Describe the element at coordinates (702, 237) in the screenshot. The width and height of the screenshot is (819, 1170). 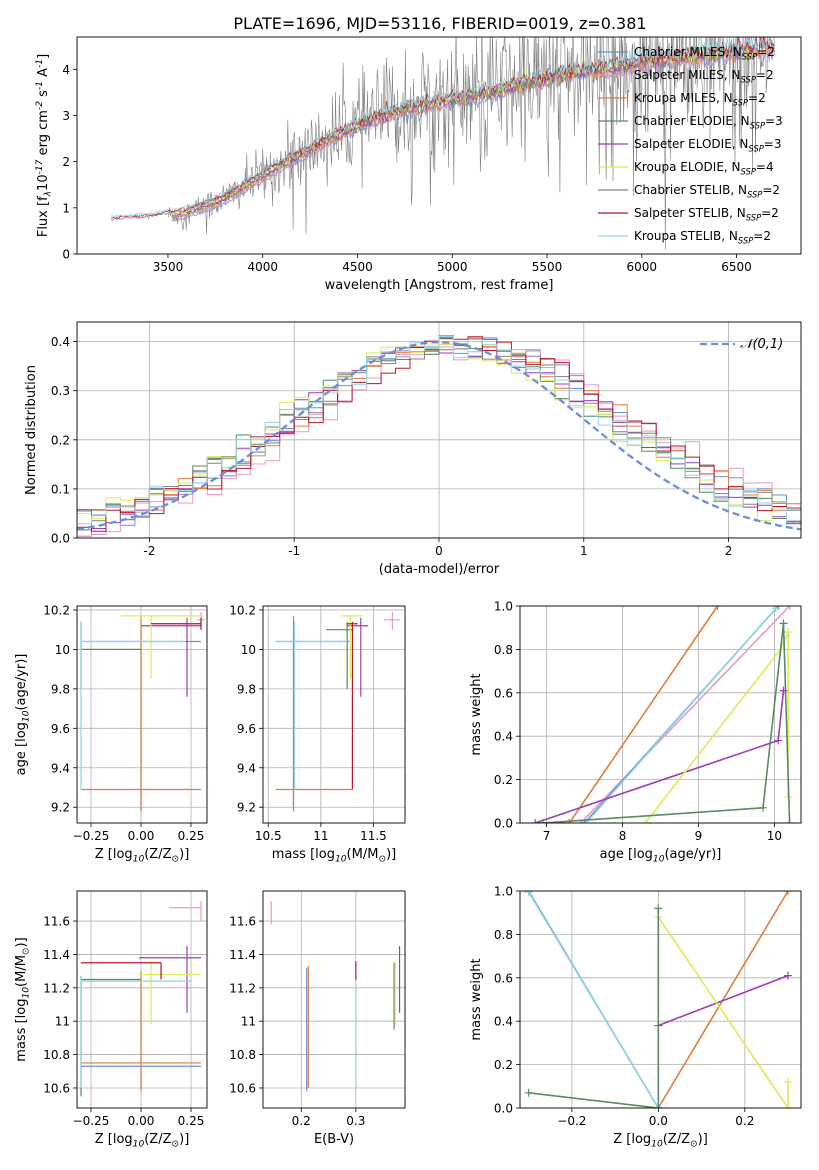
I see `legend-label: Kroupa STELIB, NSSP​=2` at that location.